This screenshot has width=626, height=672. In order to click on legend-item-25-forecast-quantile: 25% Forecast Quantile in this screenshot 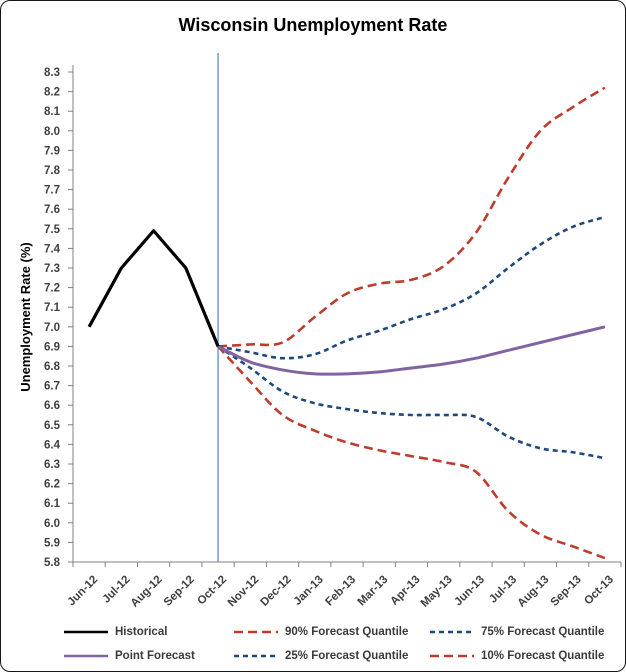, I will do `click(331, 656)`.